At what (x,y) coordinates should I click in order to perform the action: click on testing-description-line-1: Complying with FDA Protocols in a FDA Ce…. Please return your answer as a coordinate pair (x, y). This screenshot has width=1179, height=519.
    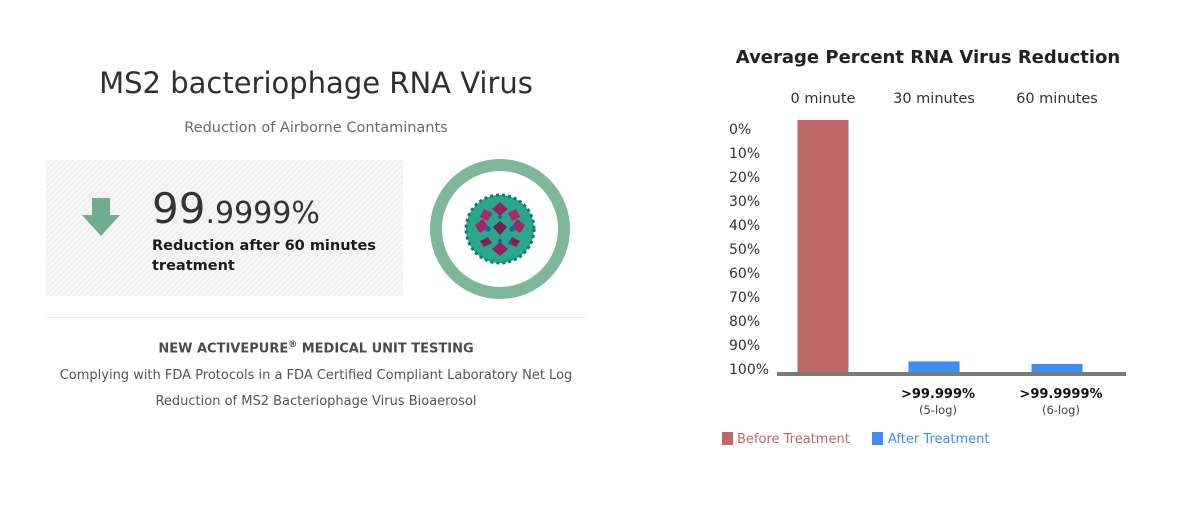
    Looking at the image, I should click on (316, 375).